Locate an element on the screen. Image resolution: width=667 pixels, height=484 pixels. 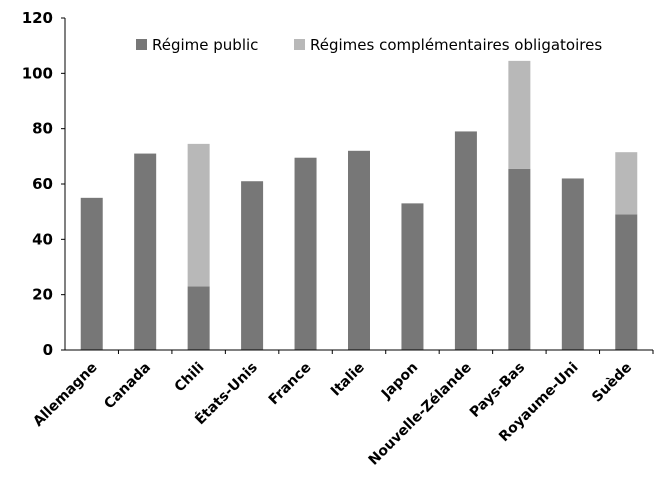
y-axis-ticks: 0 20 40 60 80 100 120 is located at coordinates (43, 184).